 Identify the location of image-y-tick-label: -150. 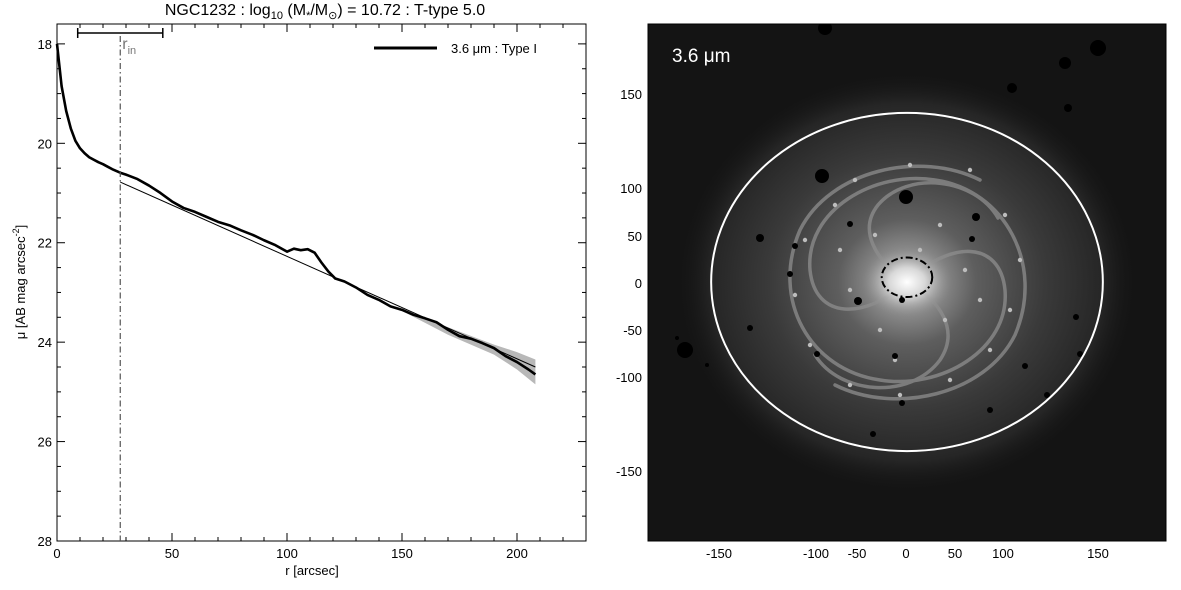
(629, 471).